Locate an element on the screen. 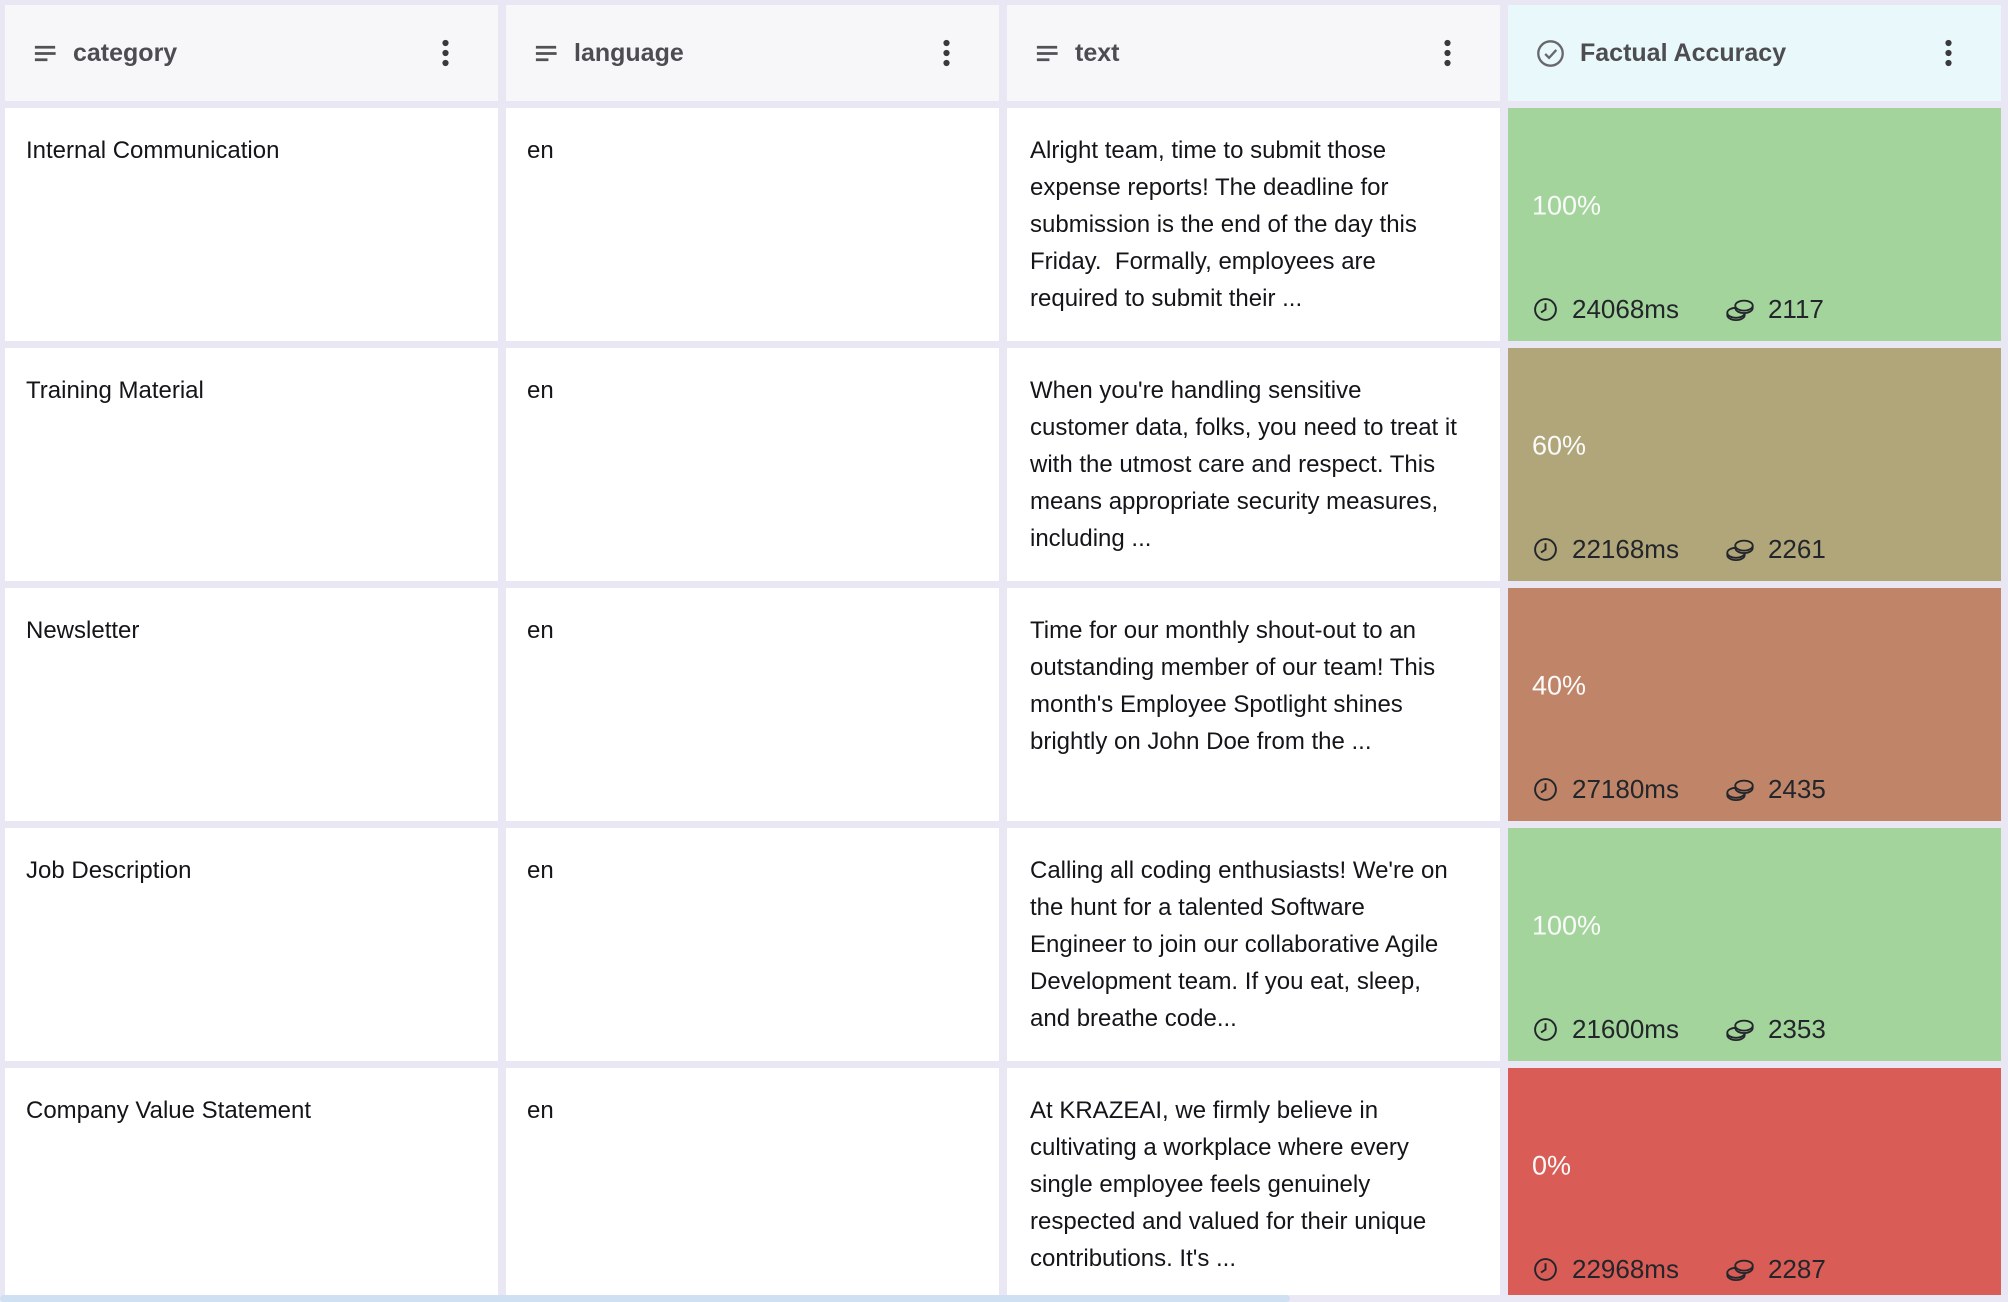  tokens-group: 2287 is located at coordinates (1775, 1269).